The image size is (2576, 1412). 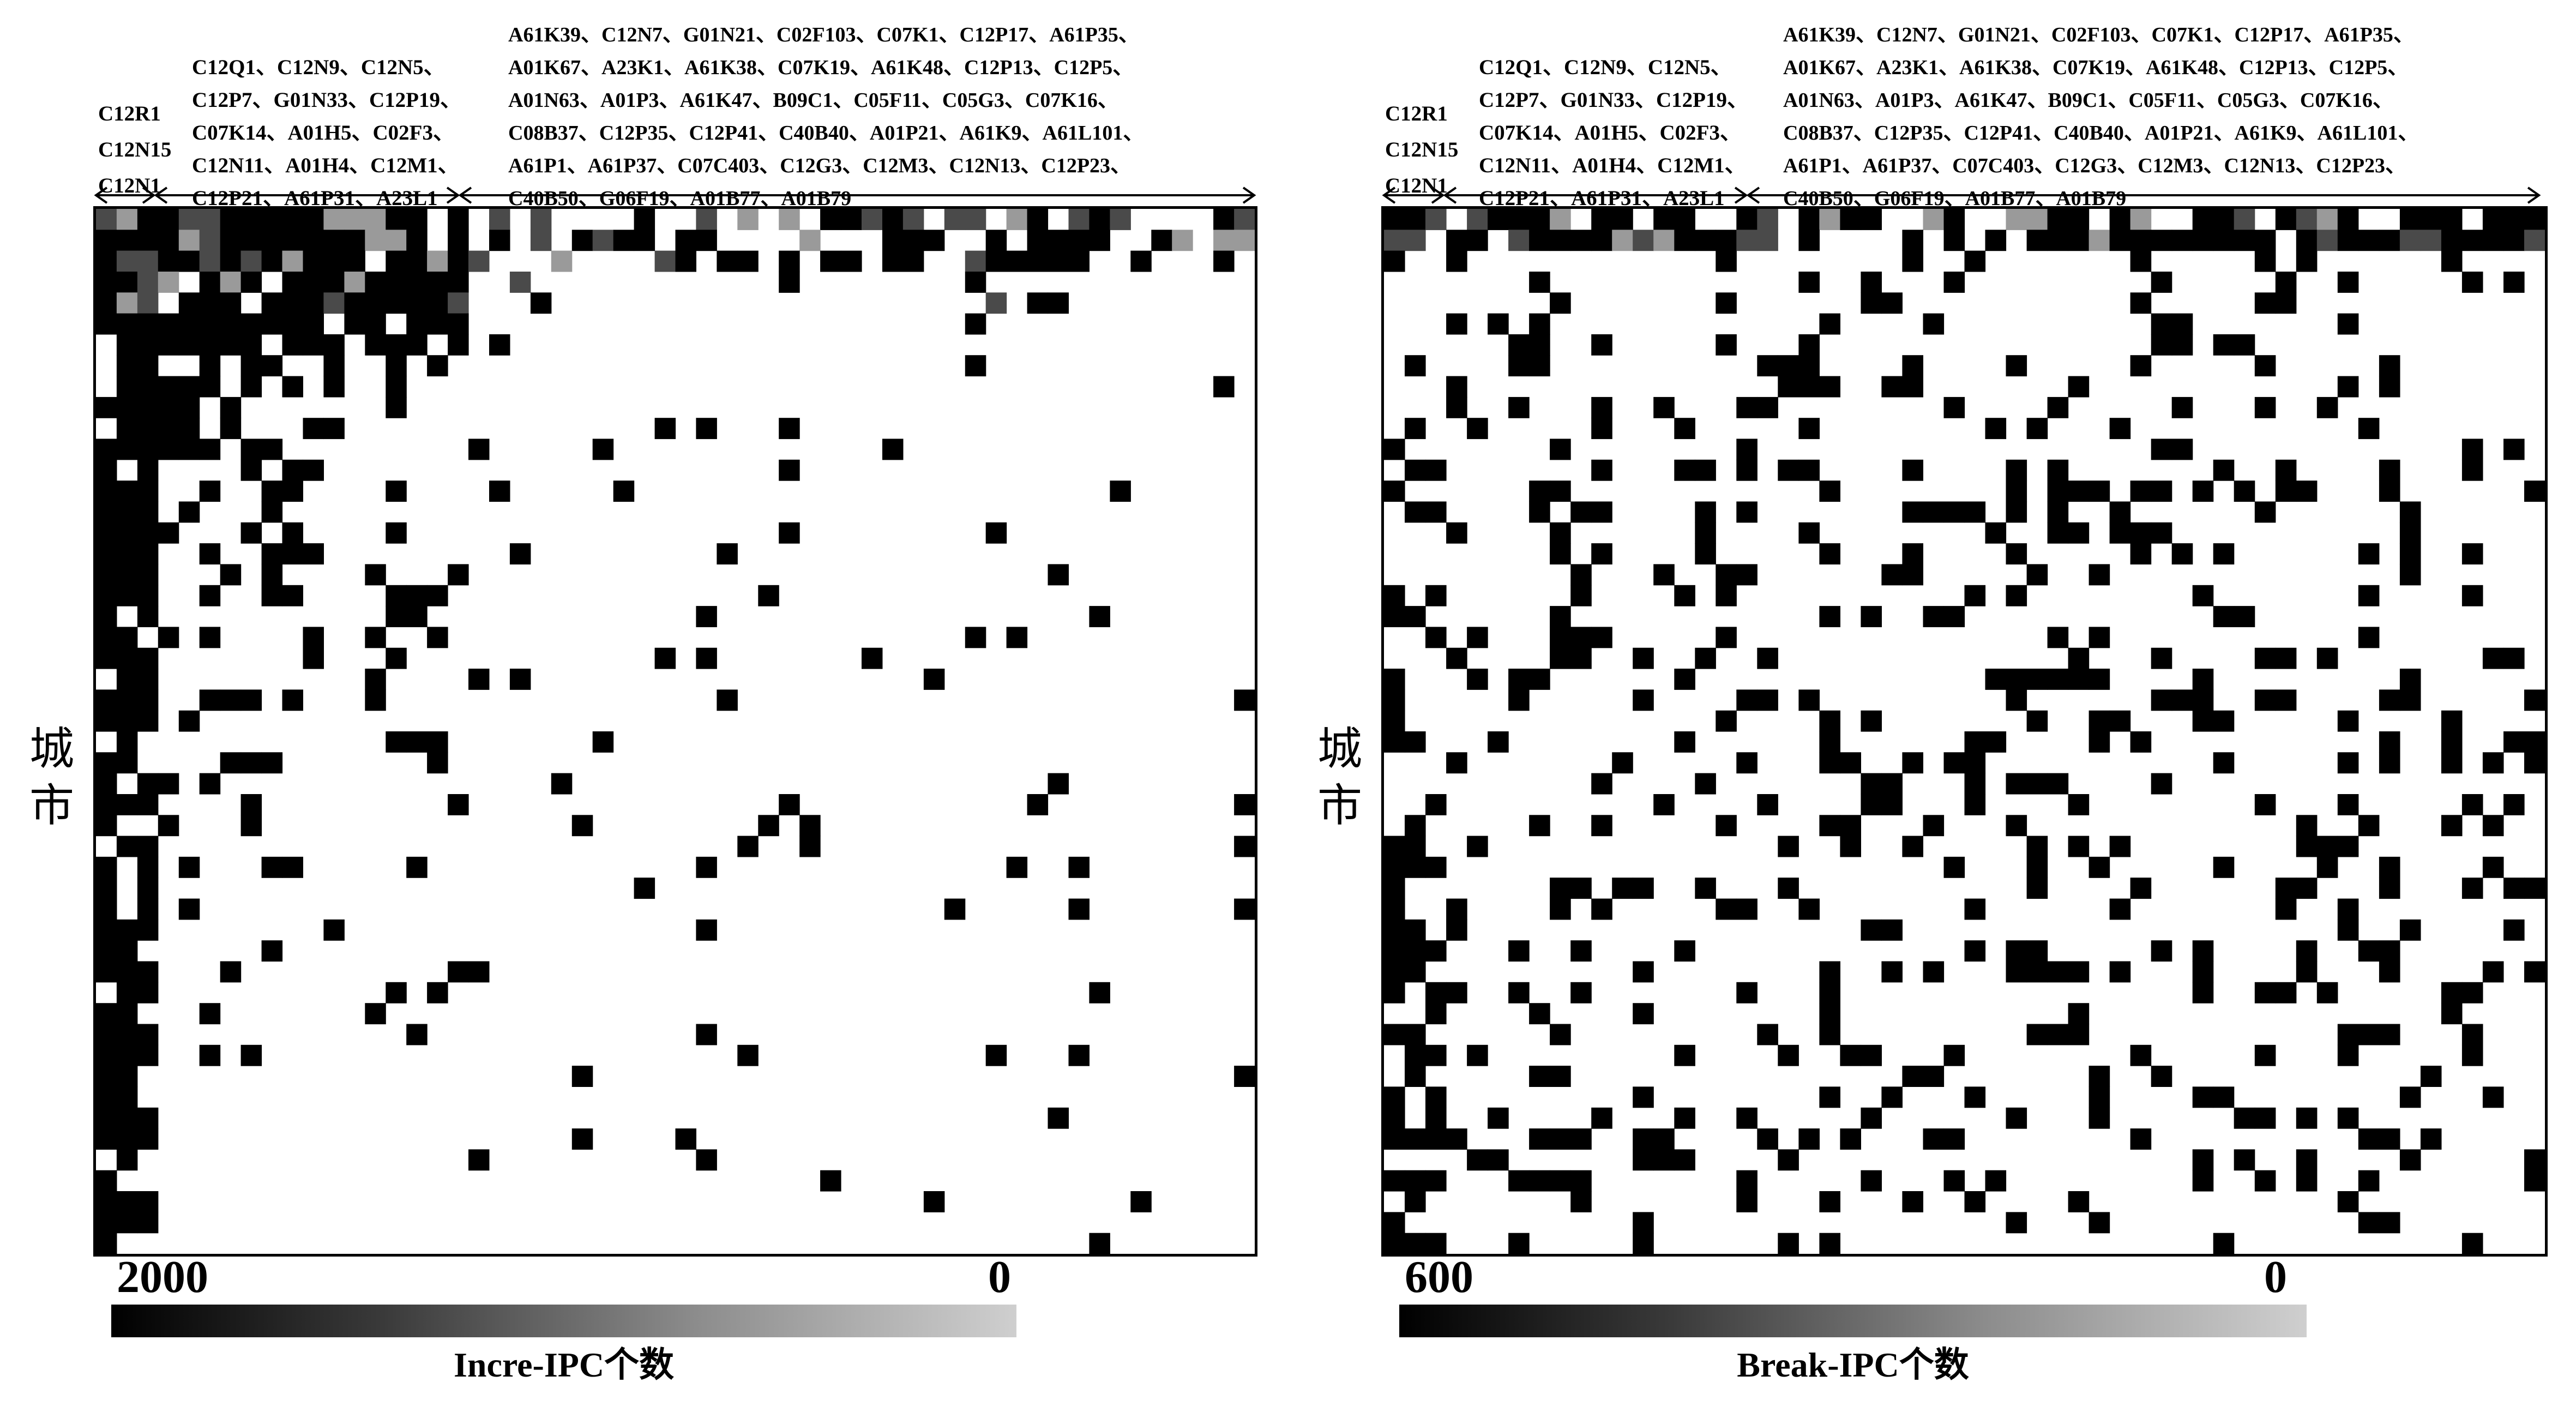 What do you see at coordinates (323, 133) in the screenshot?
I see `group-b-line: C07K14、A01H5、C02F3、` at bounding box center [323, 133].